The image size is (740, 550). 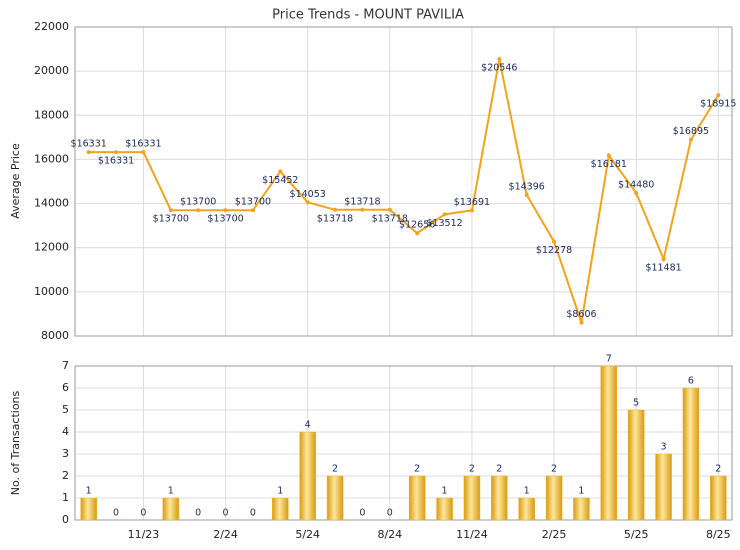 I want to click on y-tick-label: 0, so click(x=65, y=519).